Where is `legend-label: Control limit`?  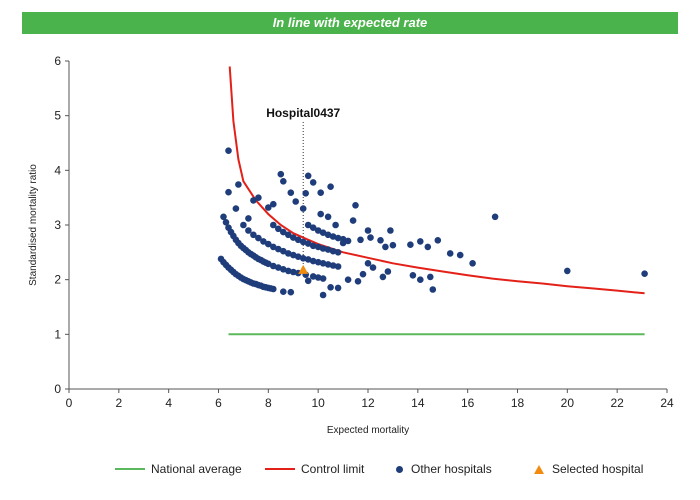 legend-label: Control limit is located at coordinates (333, 469).